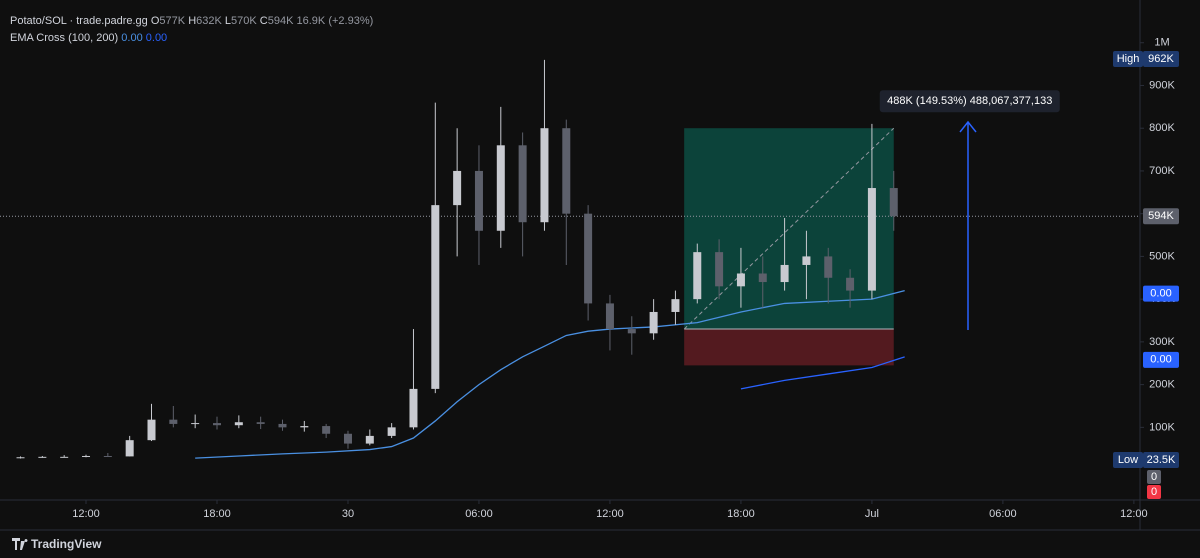 Image resolution: width=1200 pixels, height=558 pixels. I want to click on high-badge, so click(1161, 58).